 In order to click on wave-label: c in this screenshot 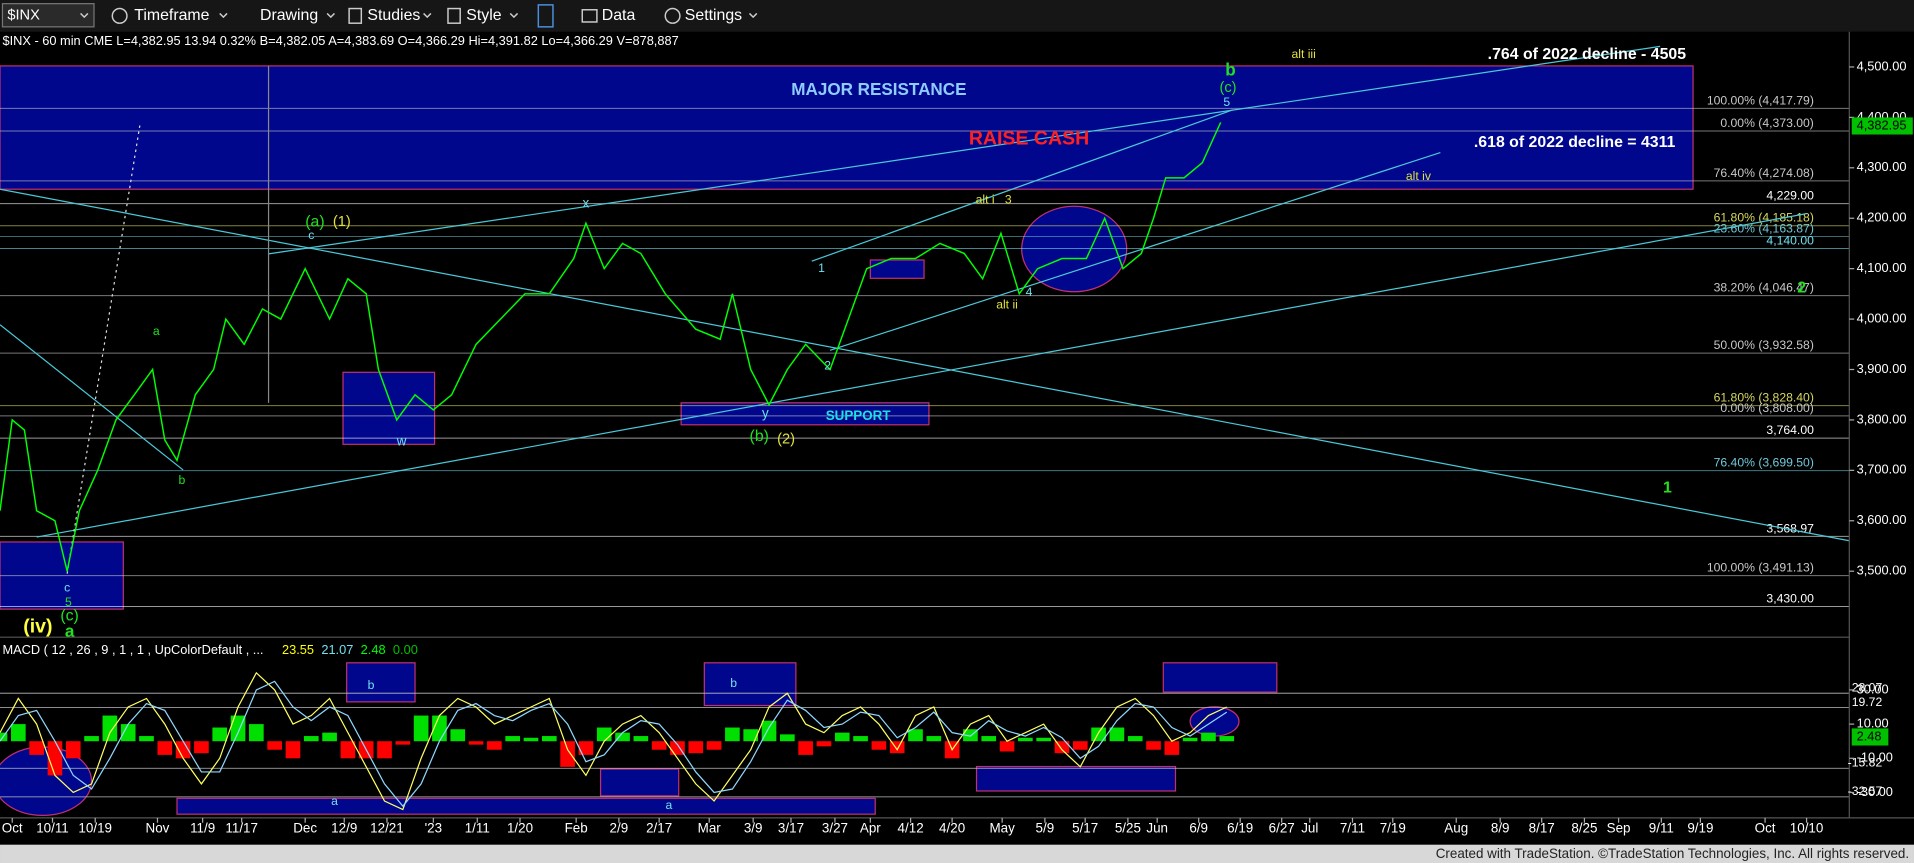, I will do `click(67, 588)`.